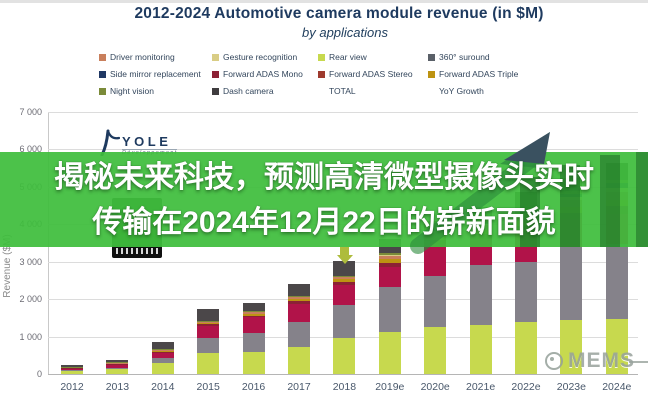  I want to click on legend-item: Forward ADAS Triple, so click(473, 74).